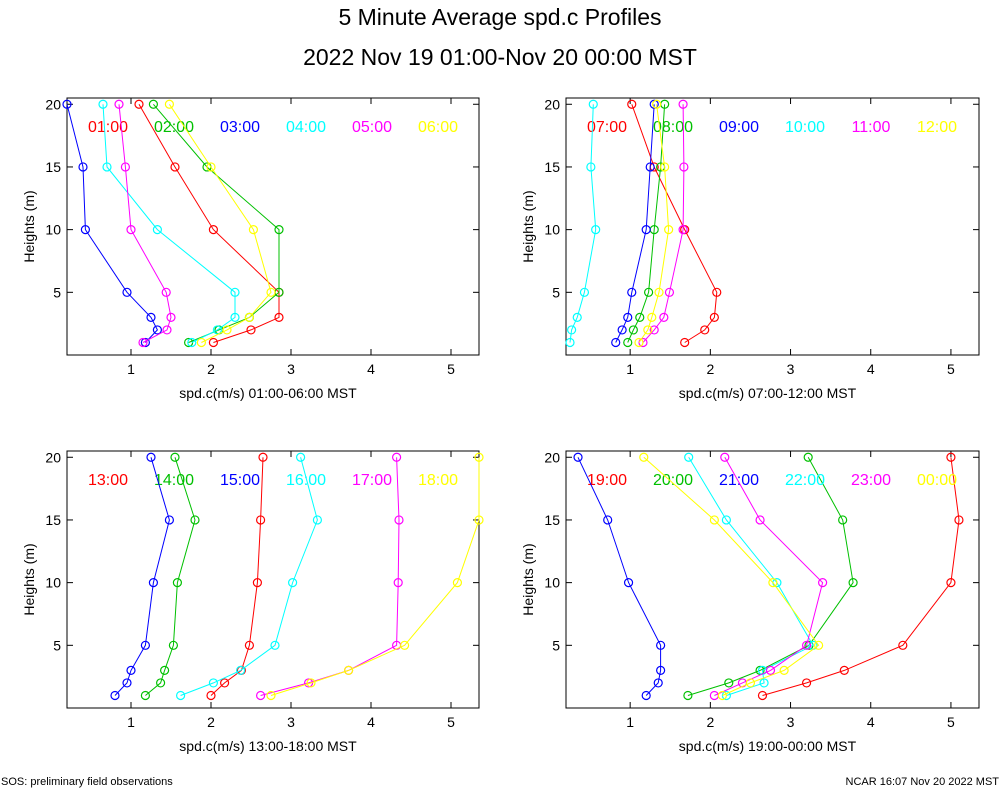 The height and width of the screenshot is (800, 1000). I want to click on legend-entry: 09:00, so click(739, 127).